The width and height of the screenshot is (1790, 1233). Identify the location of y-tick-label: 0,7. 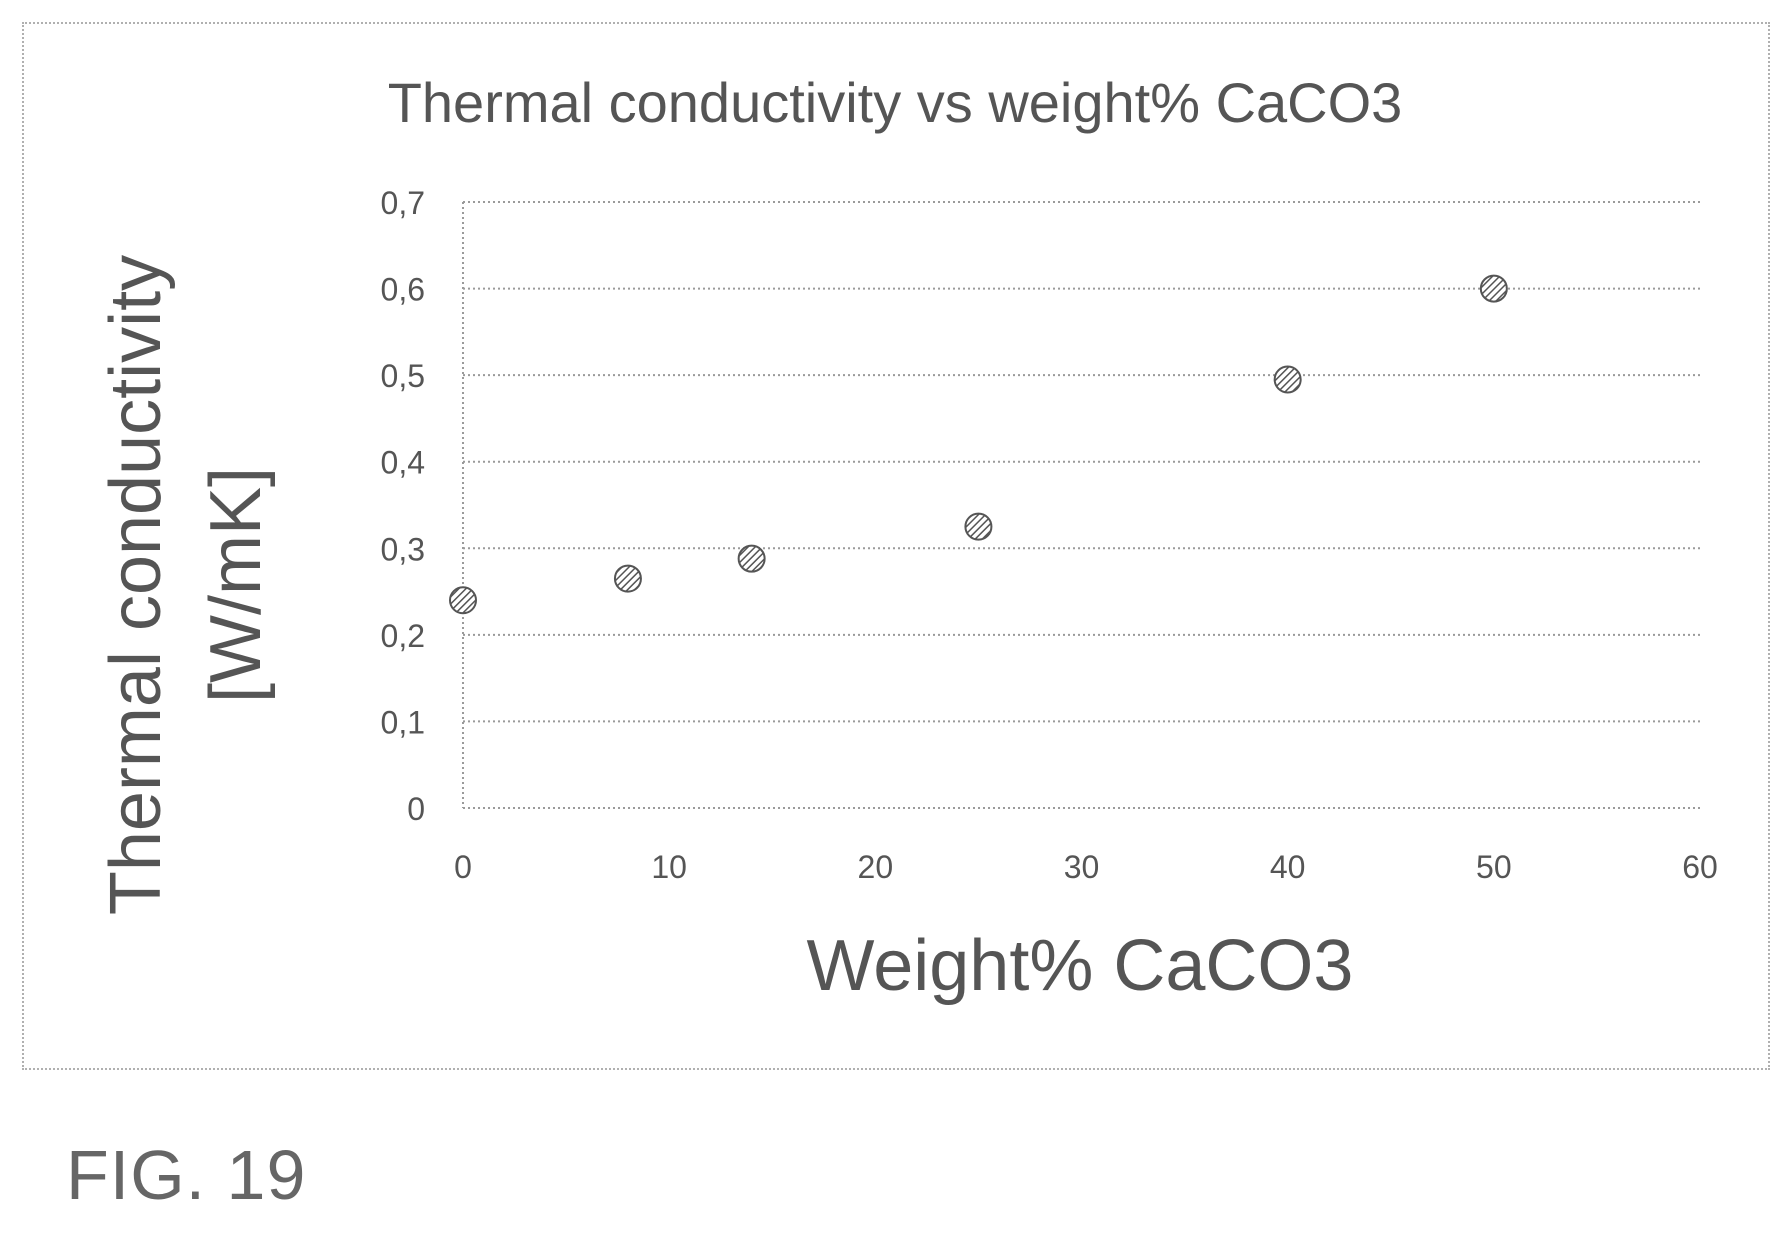
(403, 203).